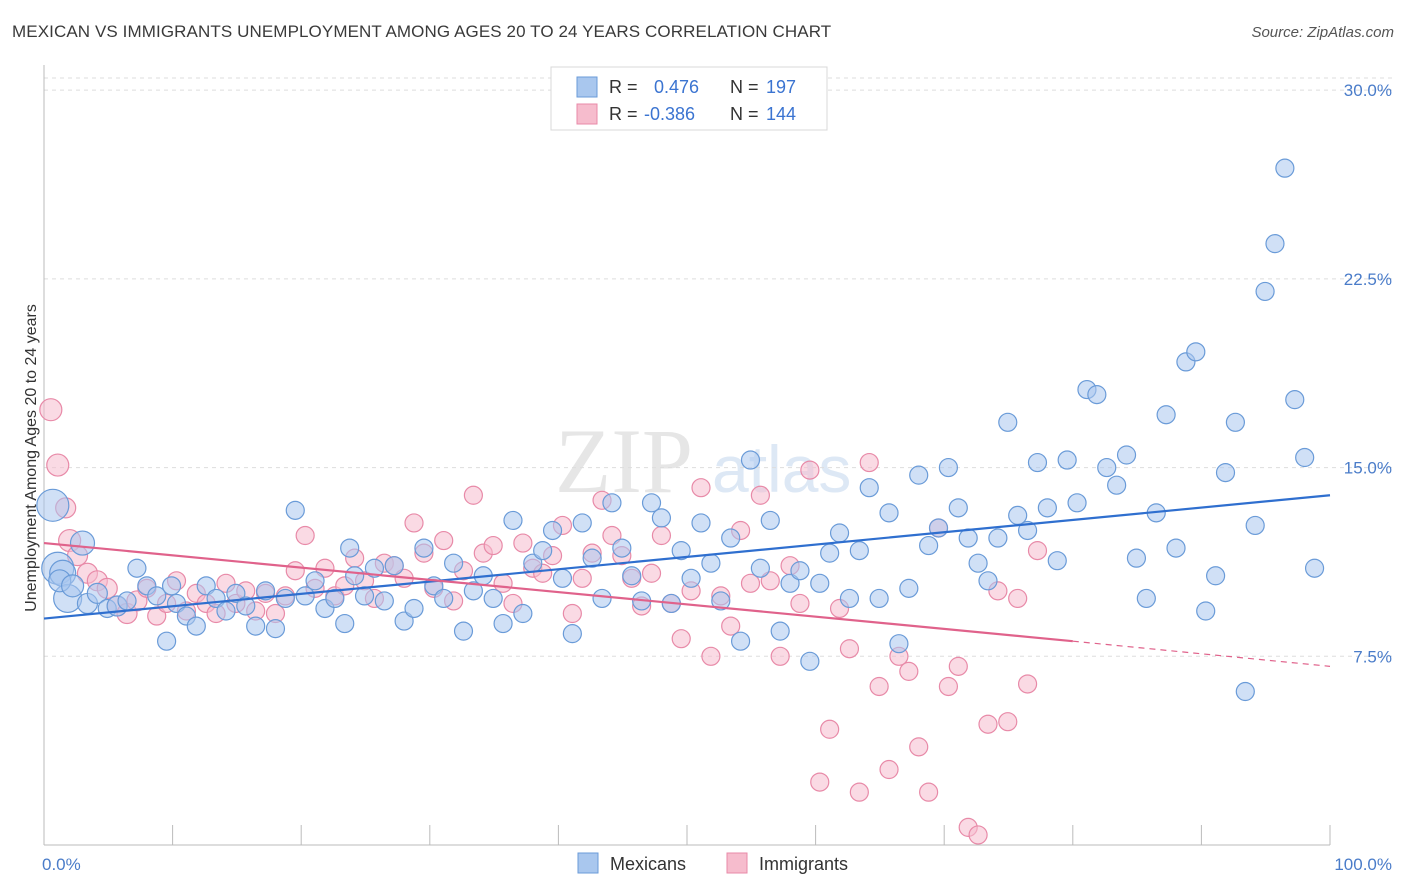 This screenshot has height=892, width=1406. I want to click on y-axis-label: Unemployment Among Ages 20 to 24 years, so click(31, 458).